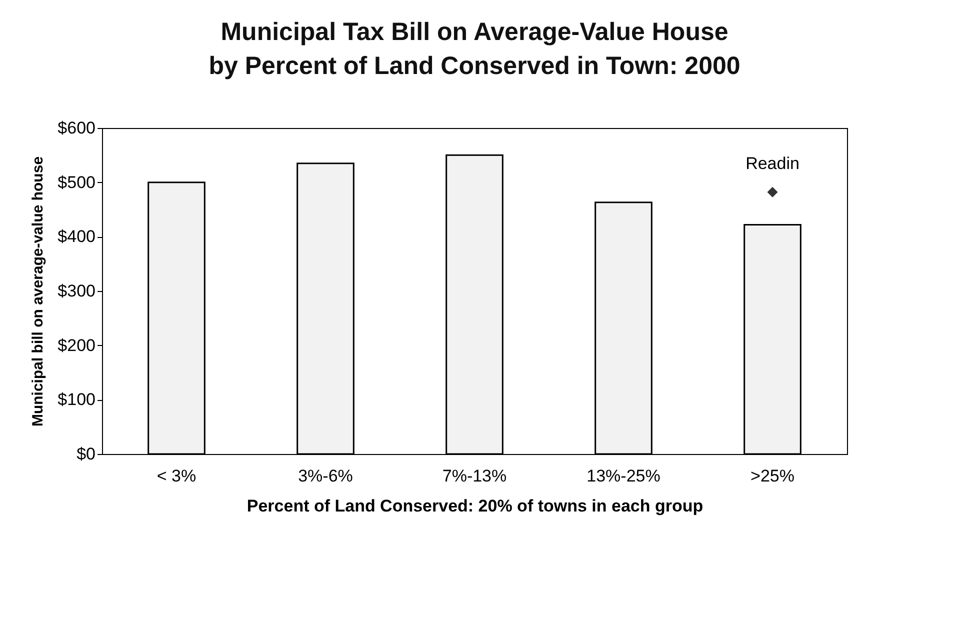  I want to click on chart-title: Municipal Tax Bill on Average-Value House by Percent of Land Conserved in Town: 2000, so click(474, 49).